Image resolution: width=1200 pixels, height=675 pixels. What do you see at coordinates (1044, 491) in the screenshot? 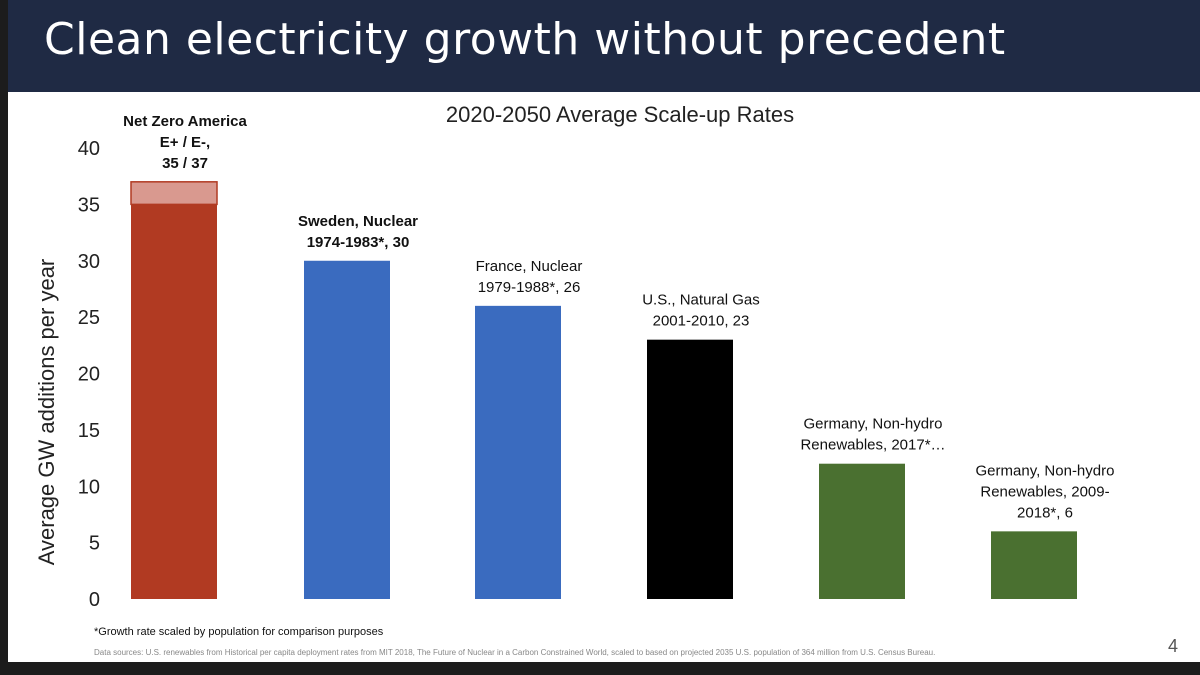
I see `bar-data-label: Renewables, 2009-` at bounding box center [1044, 491].